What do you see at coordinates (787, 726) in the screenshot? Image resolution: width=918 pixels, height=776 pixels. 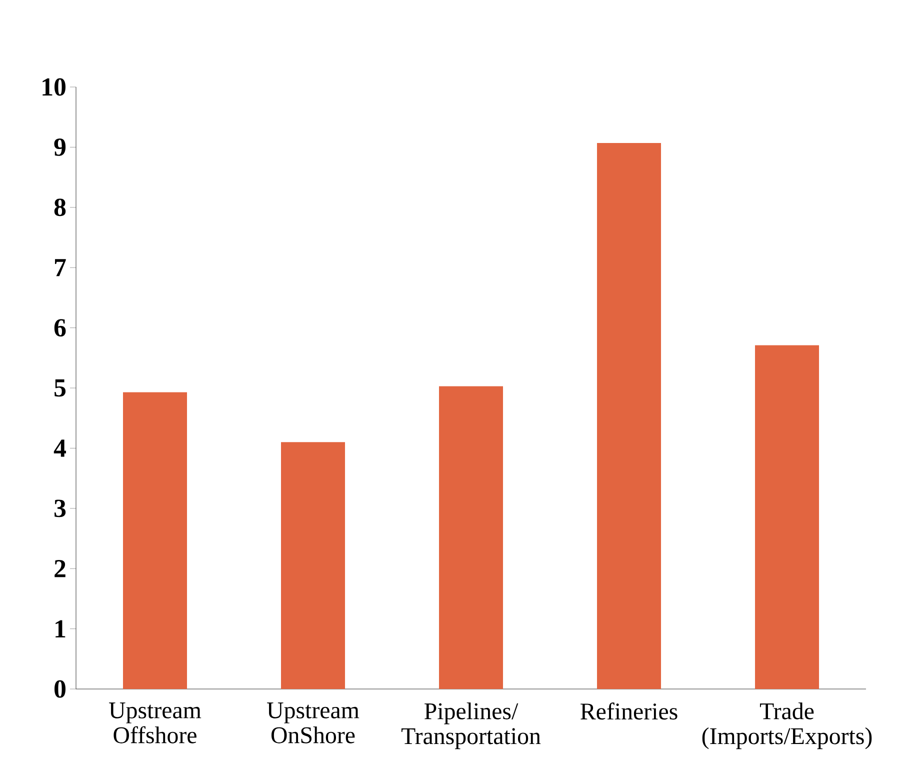 I see `x-tick-label: Trade (Imports/Exports)` at bounding box center [787, 726].